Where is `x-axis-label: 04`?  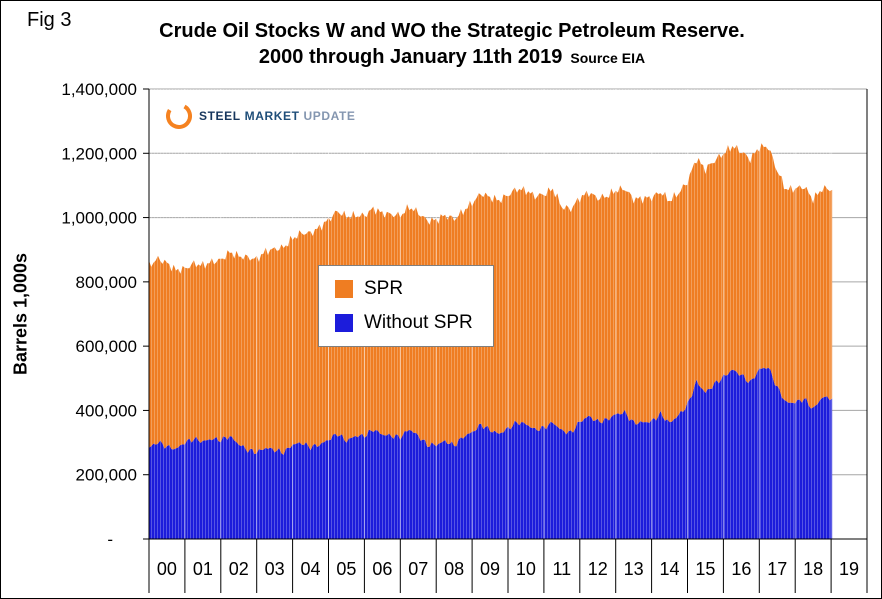
x-axis-label: 04 is located at coordinates (311, 569).